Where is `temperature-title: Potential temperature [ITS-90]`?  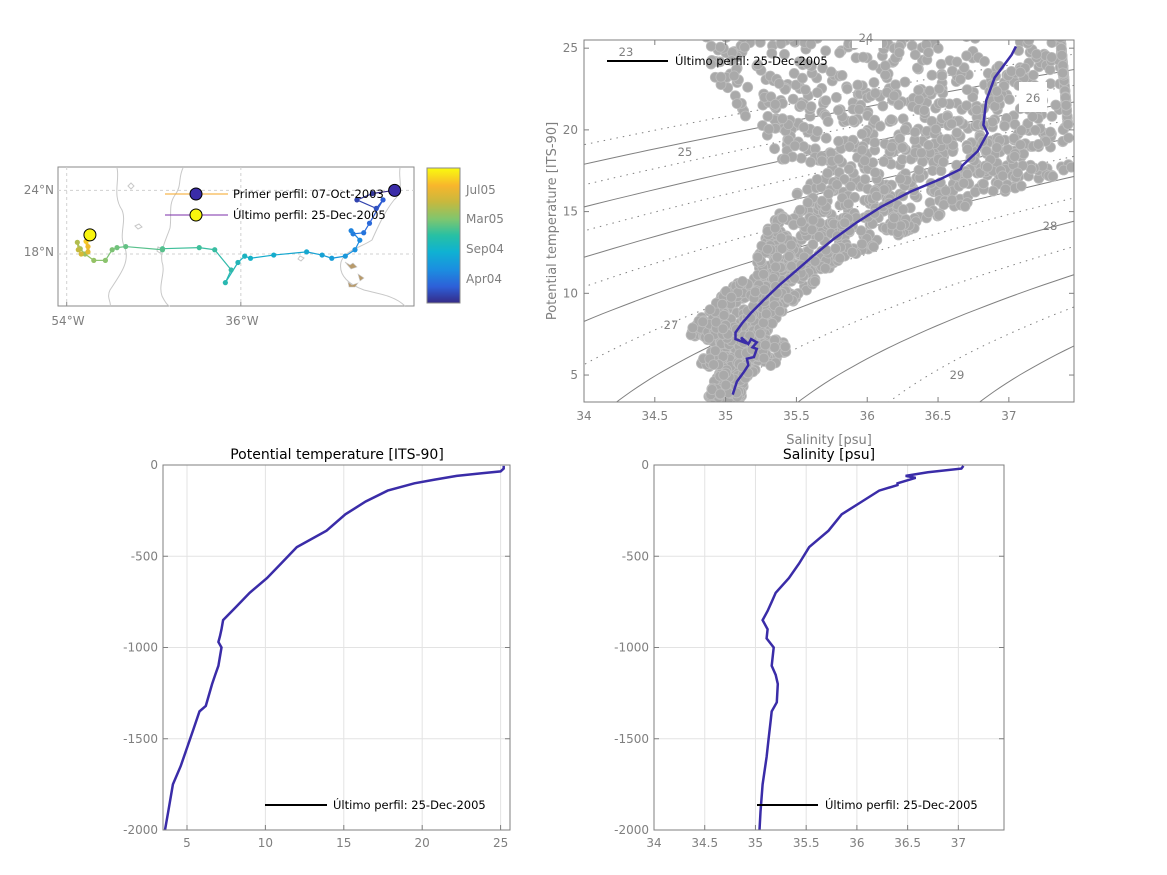
temperature-title: Potential temperature [ITS-90] is located at coordinates (337, 455).